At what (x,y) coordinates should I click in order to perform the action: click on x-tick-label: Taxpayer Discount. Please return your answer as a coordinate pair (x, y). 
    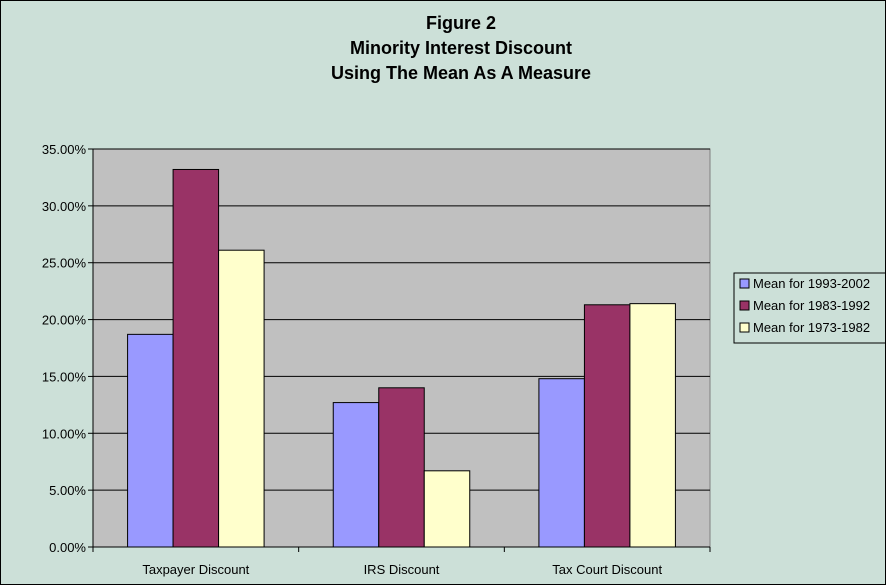
    Looking at the image, I should click on (195, 569).